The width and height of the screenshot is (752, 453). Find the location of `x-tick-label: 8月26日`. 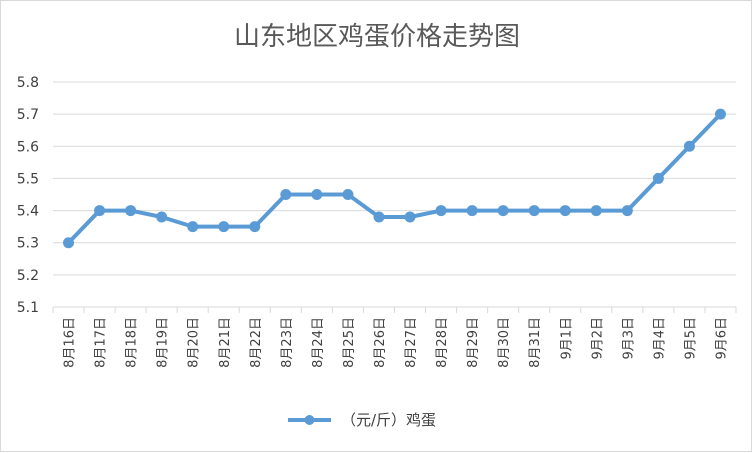

x-tick-label: 8月26日 is located at coordinates (380, 342).